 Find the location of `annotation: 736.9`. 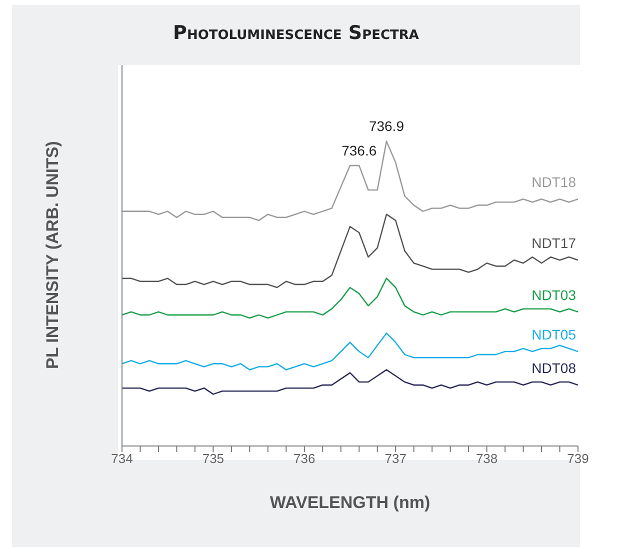

annotation: 736.9 is located at coordinates (386, 126).